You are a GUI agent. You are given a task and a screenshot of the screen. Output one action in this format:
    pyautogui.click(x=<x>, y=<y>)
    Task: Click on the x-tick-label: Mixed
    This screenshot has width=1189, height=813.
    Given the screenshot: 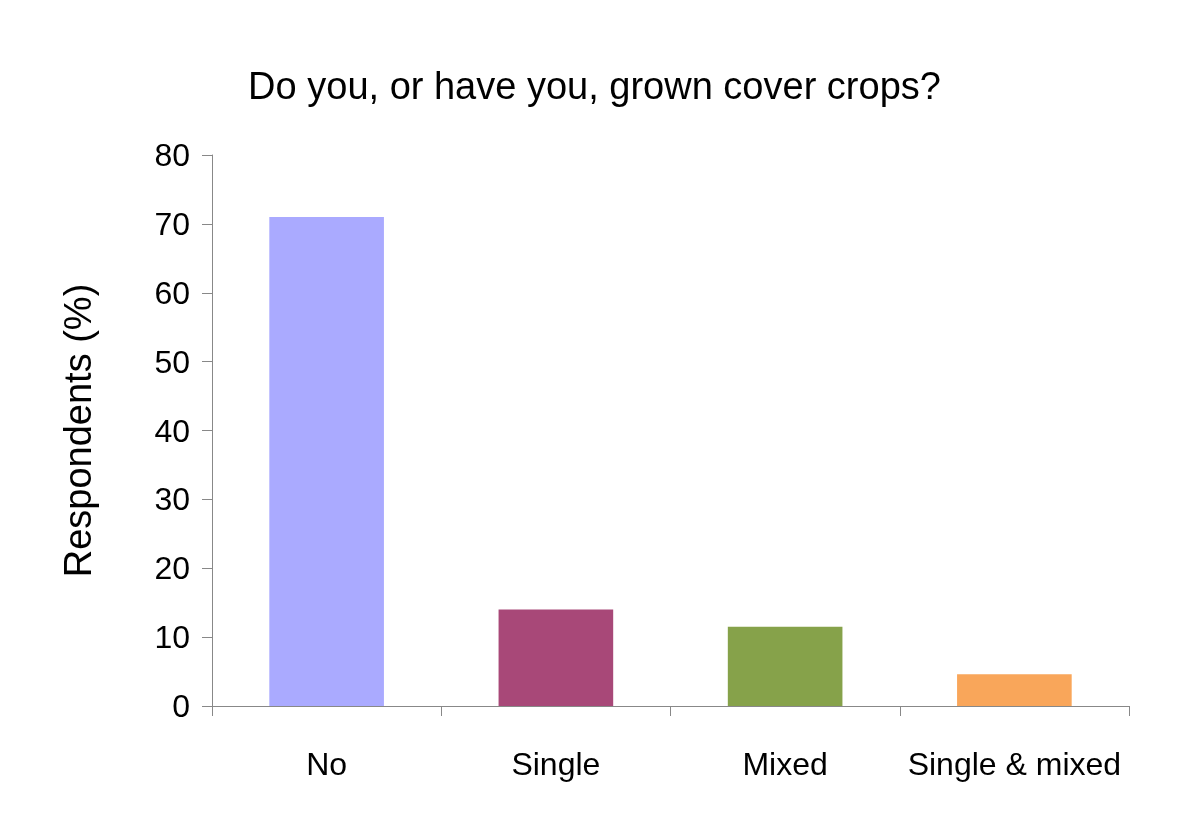 What is the action you would take?
    pyautogui.click(x=785, y=764)
    